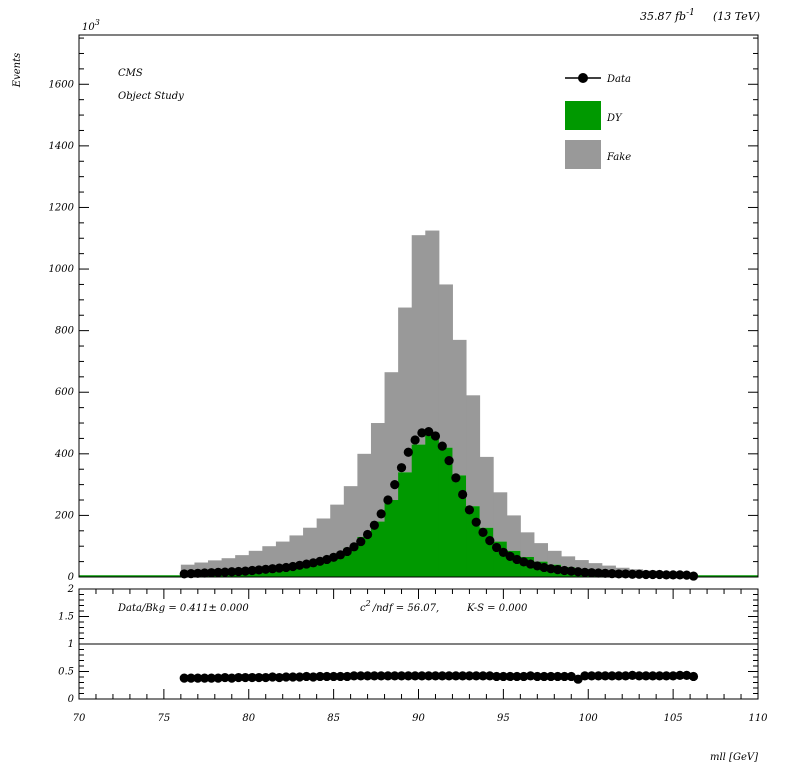 This screenshot has width=798, height=780. Describe the element at coordinates (62, 84) in the screenshot. I see `y-tick-label: 1600` at that location.